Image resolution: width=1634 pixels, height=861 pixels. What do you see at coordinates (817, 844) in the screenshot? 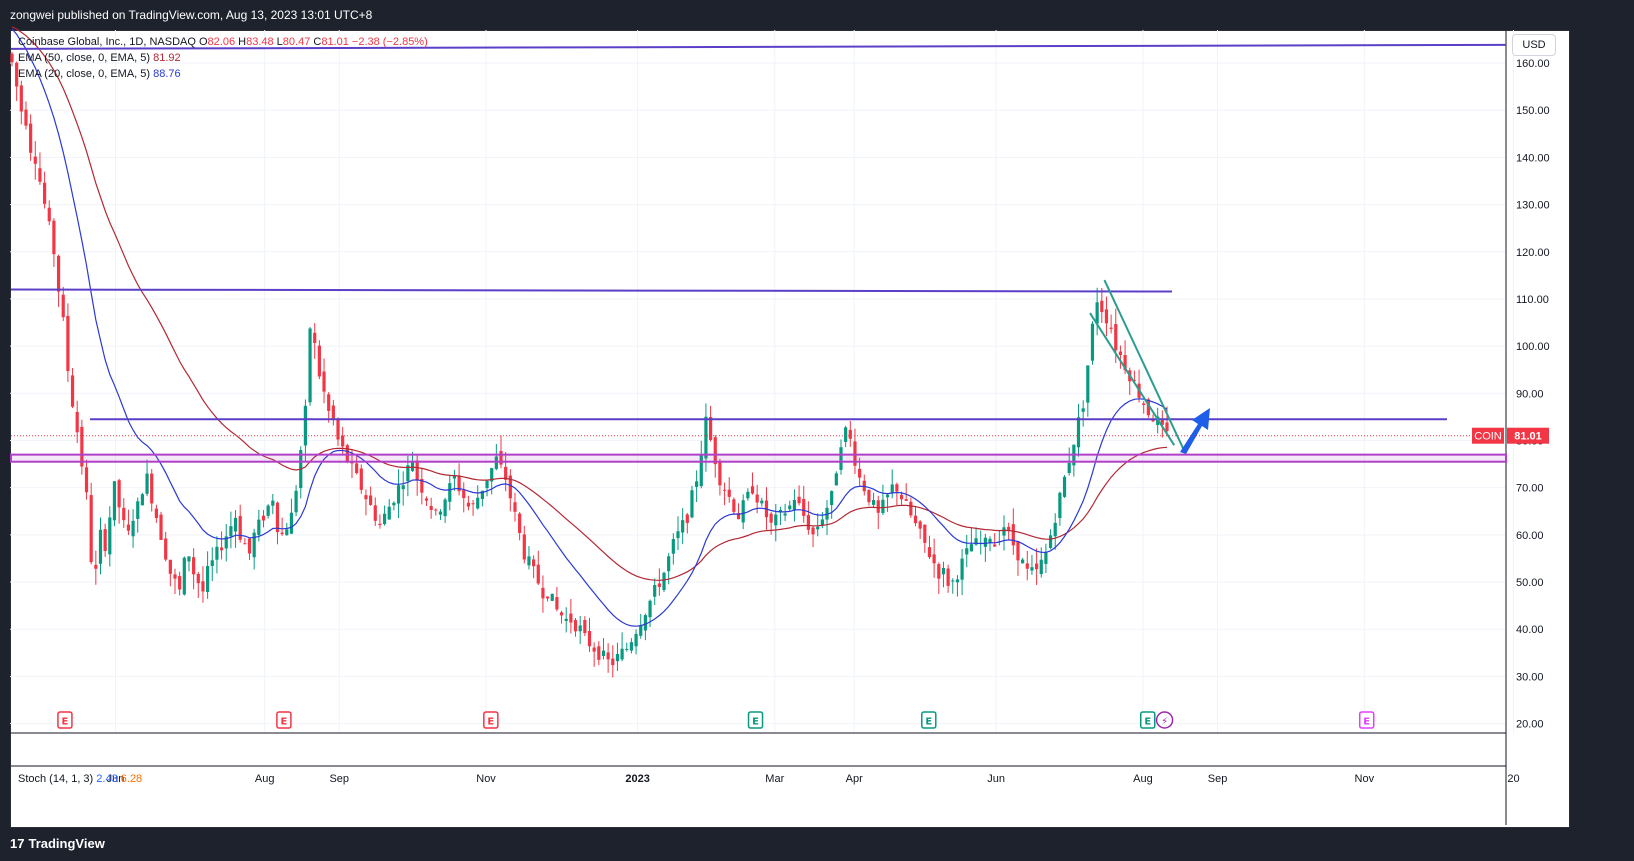
I see `footer-bar: 17 TradingView` at bounding box center [817, 844].